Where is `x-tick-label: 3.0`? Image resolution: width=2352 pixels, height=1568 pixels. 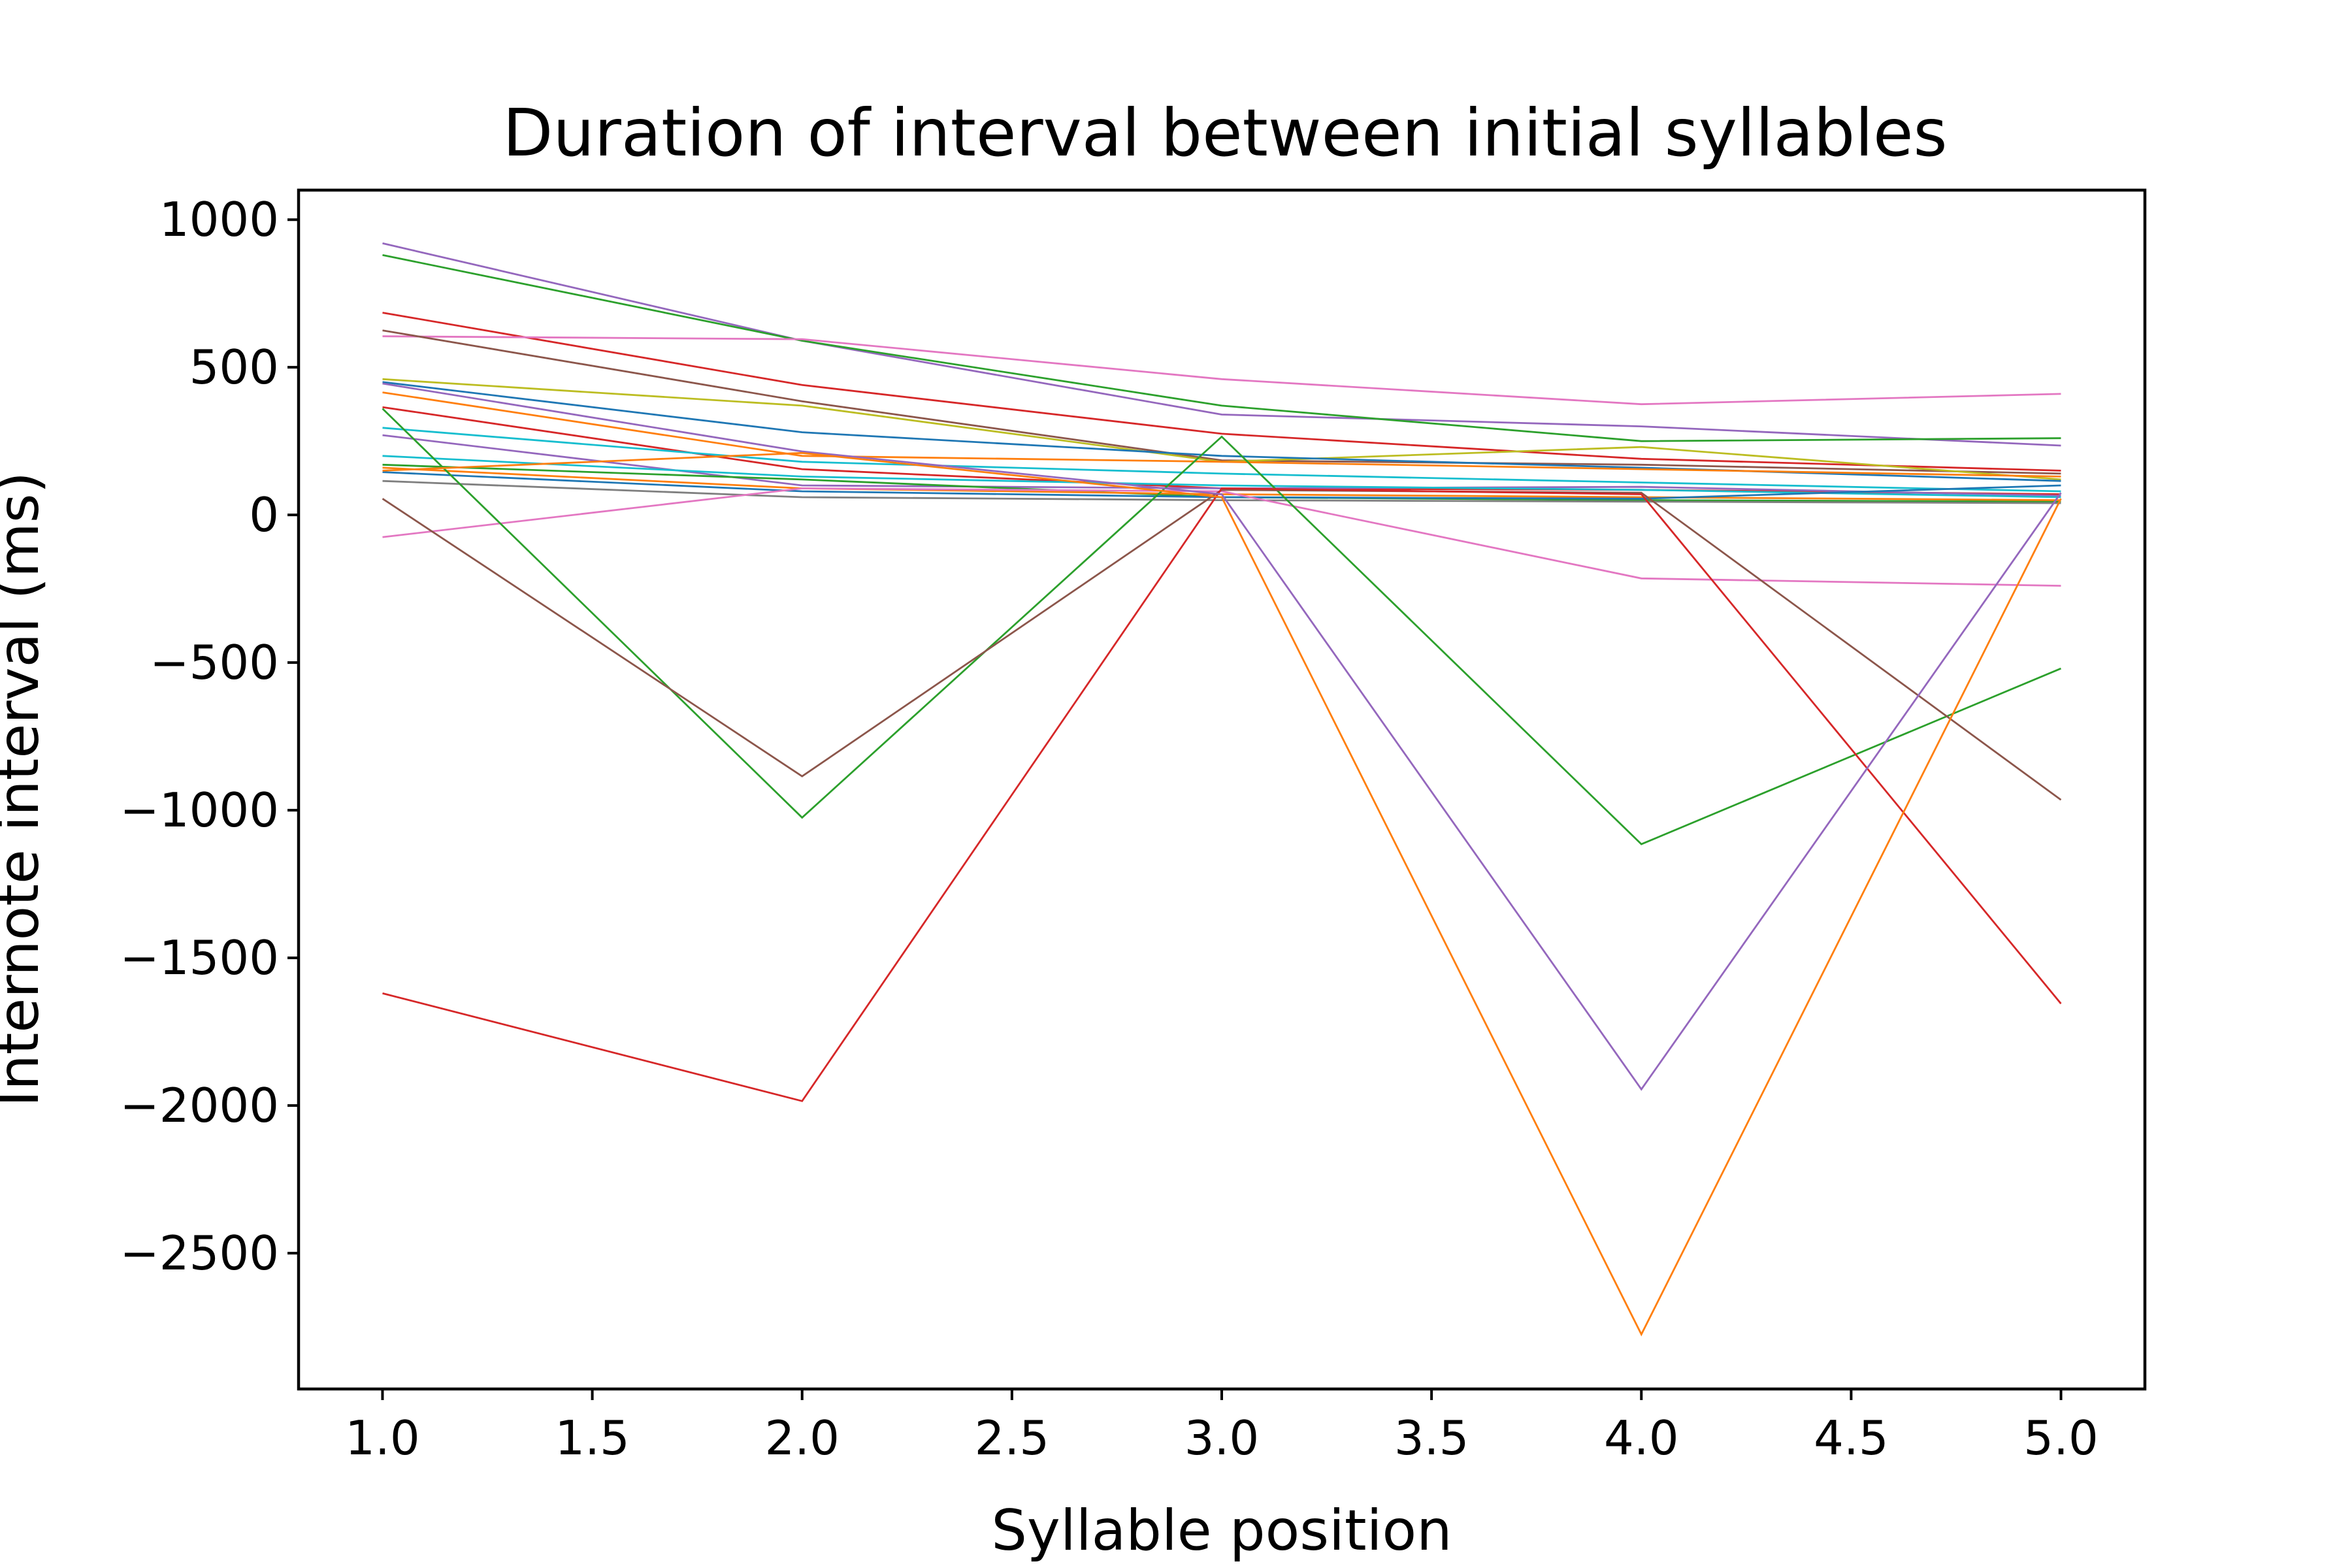
x-tick-label: 3.0 is located at coordinates (1222, 1438).